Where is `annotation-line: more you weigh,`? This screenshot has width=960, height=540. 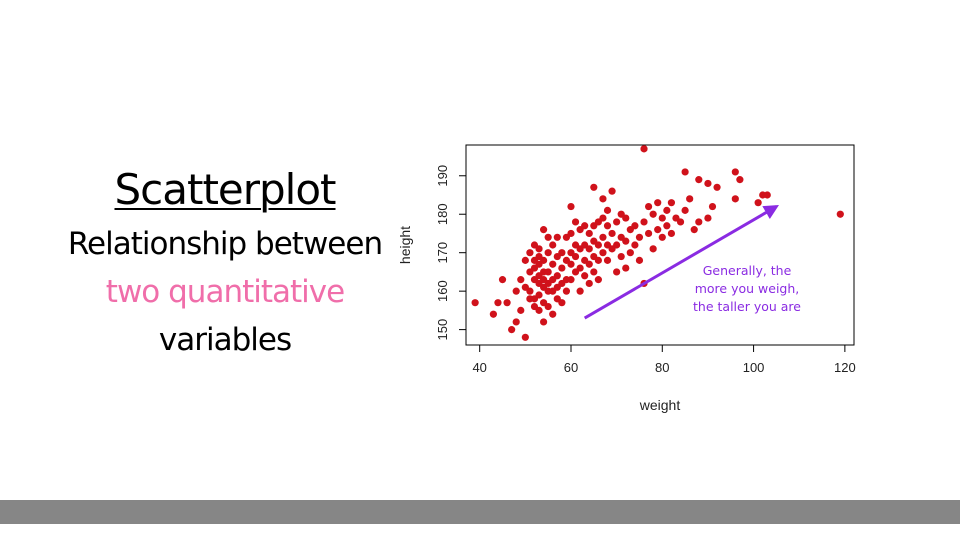
annotation-line: more you weigh, is located at coordinates (747, 288).